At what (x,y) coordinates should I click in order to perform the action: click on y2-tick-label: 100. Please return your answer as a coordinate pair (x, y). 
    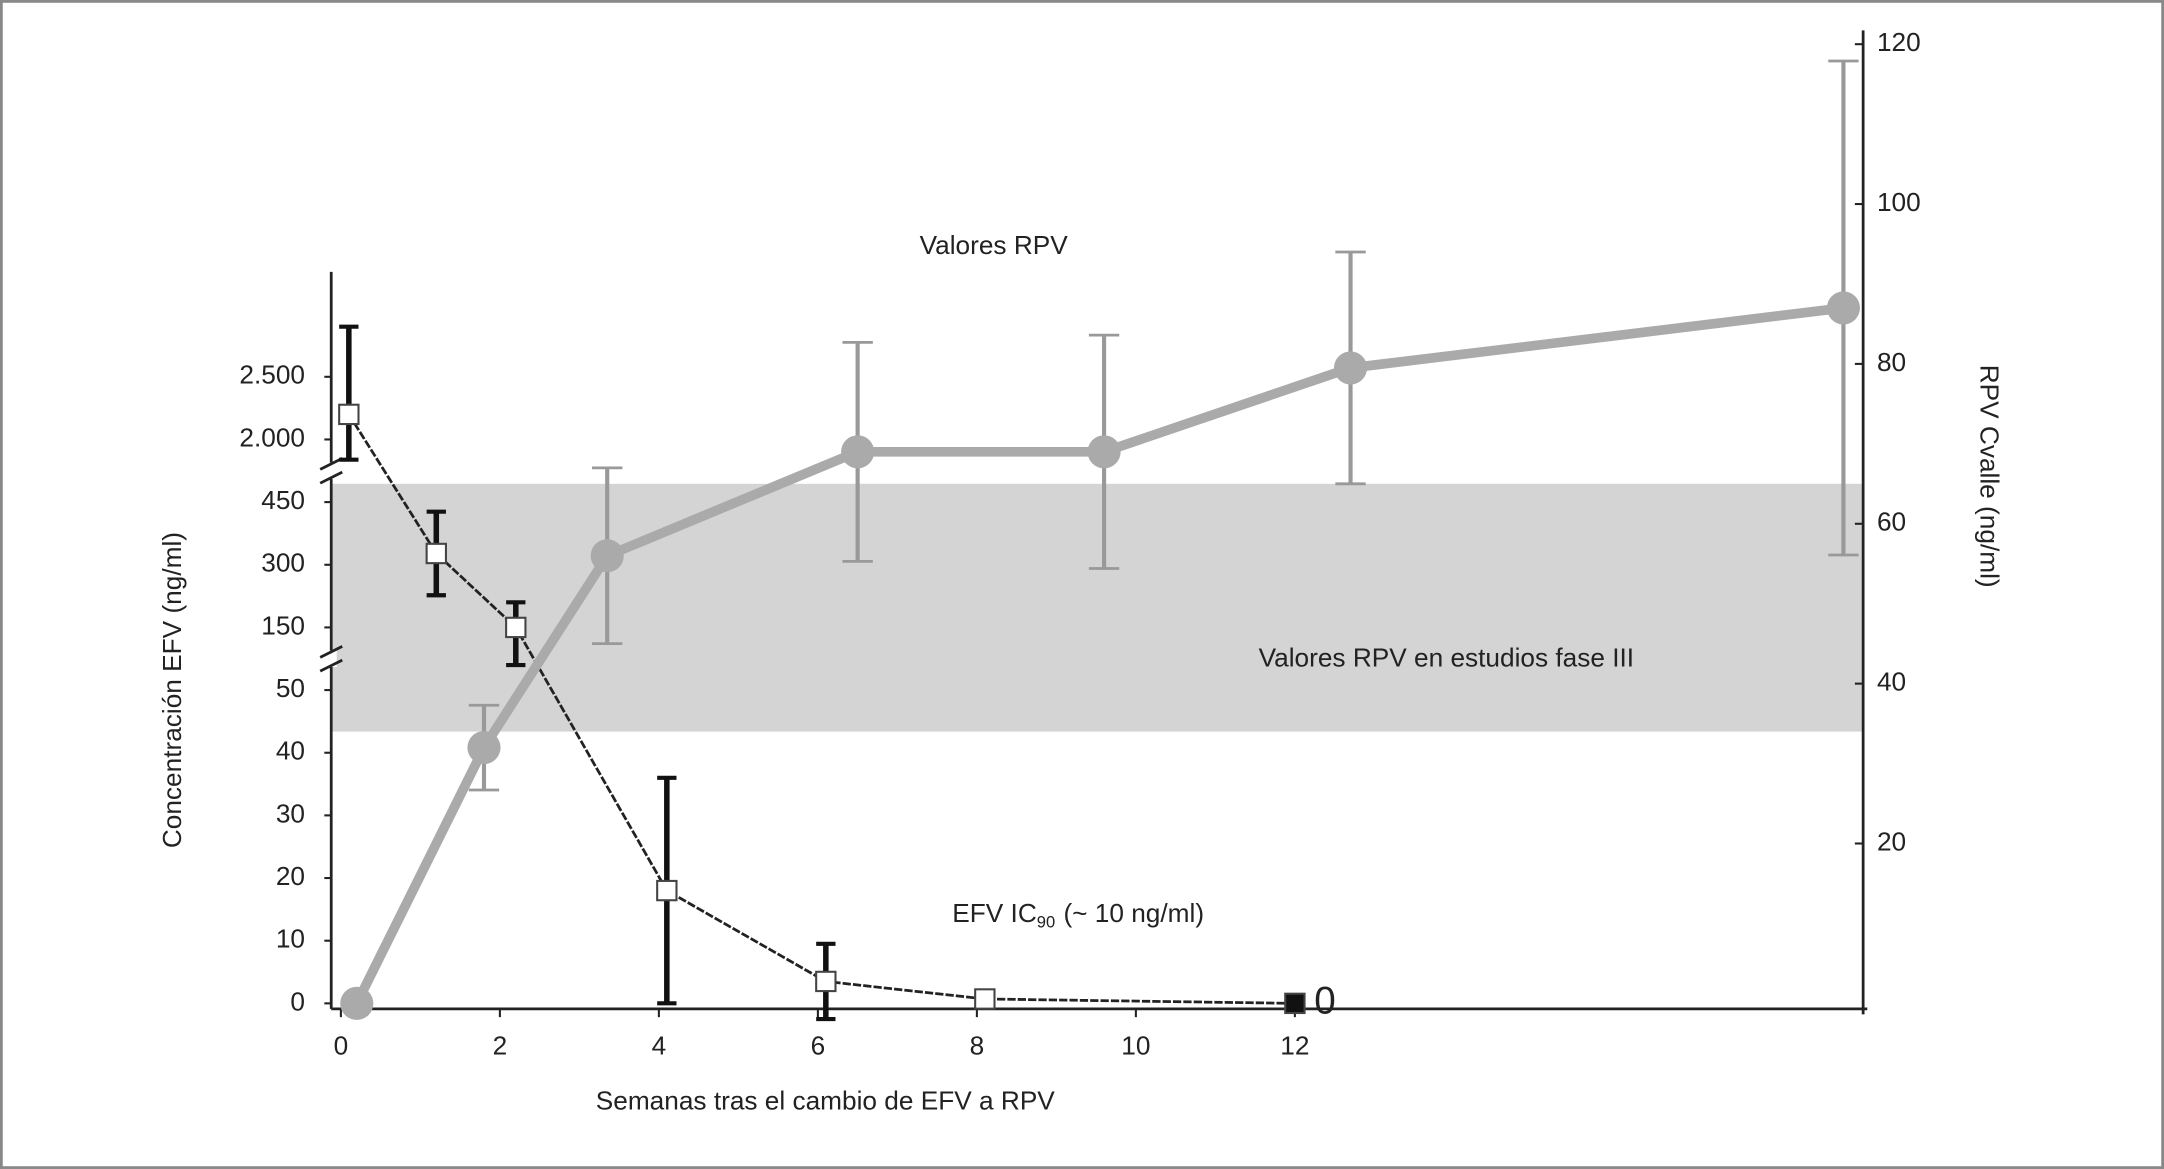
    Looking at the image, I should click on (1899, 202).